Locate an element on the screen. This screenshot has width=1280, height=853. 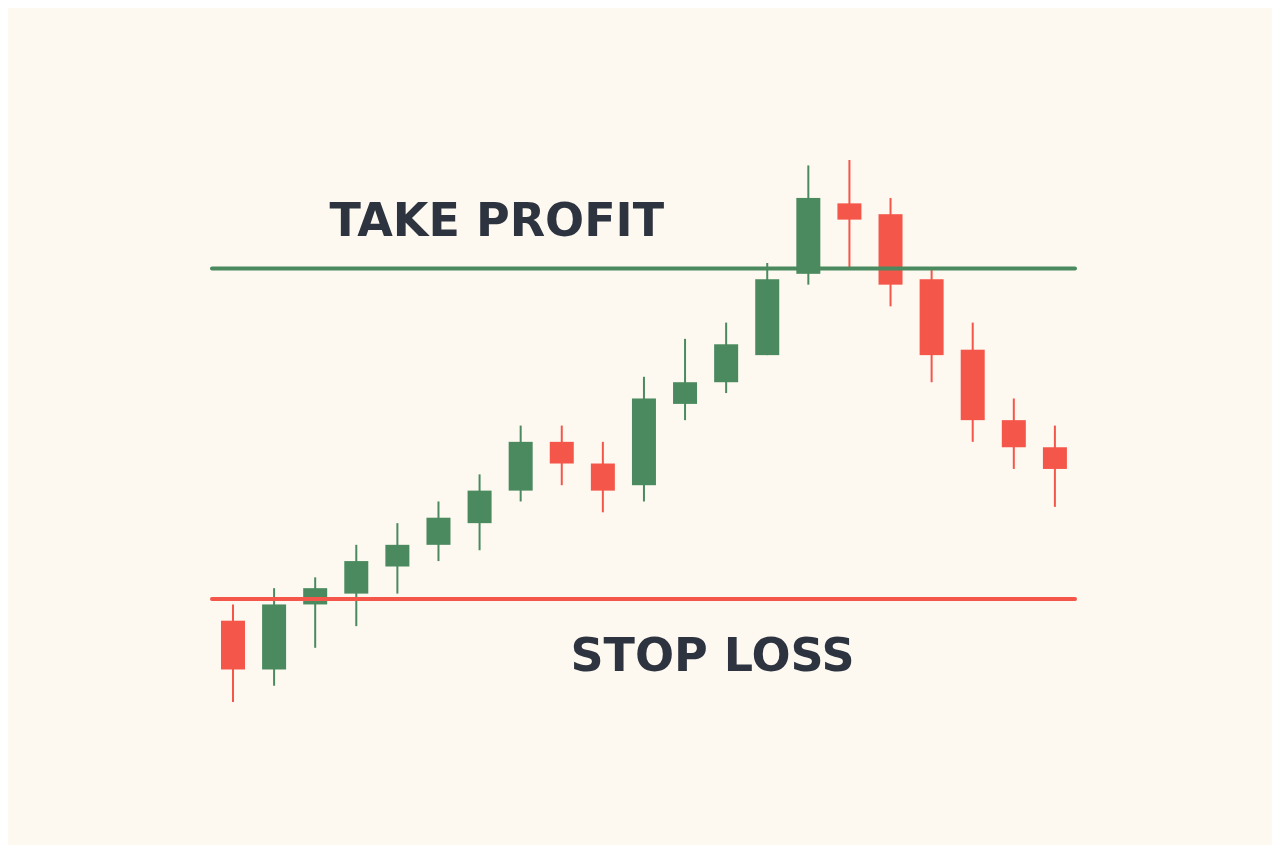
ref-line-label: STOP LOSS is located at coordinates (712, 655).